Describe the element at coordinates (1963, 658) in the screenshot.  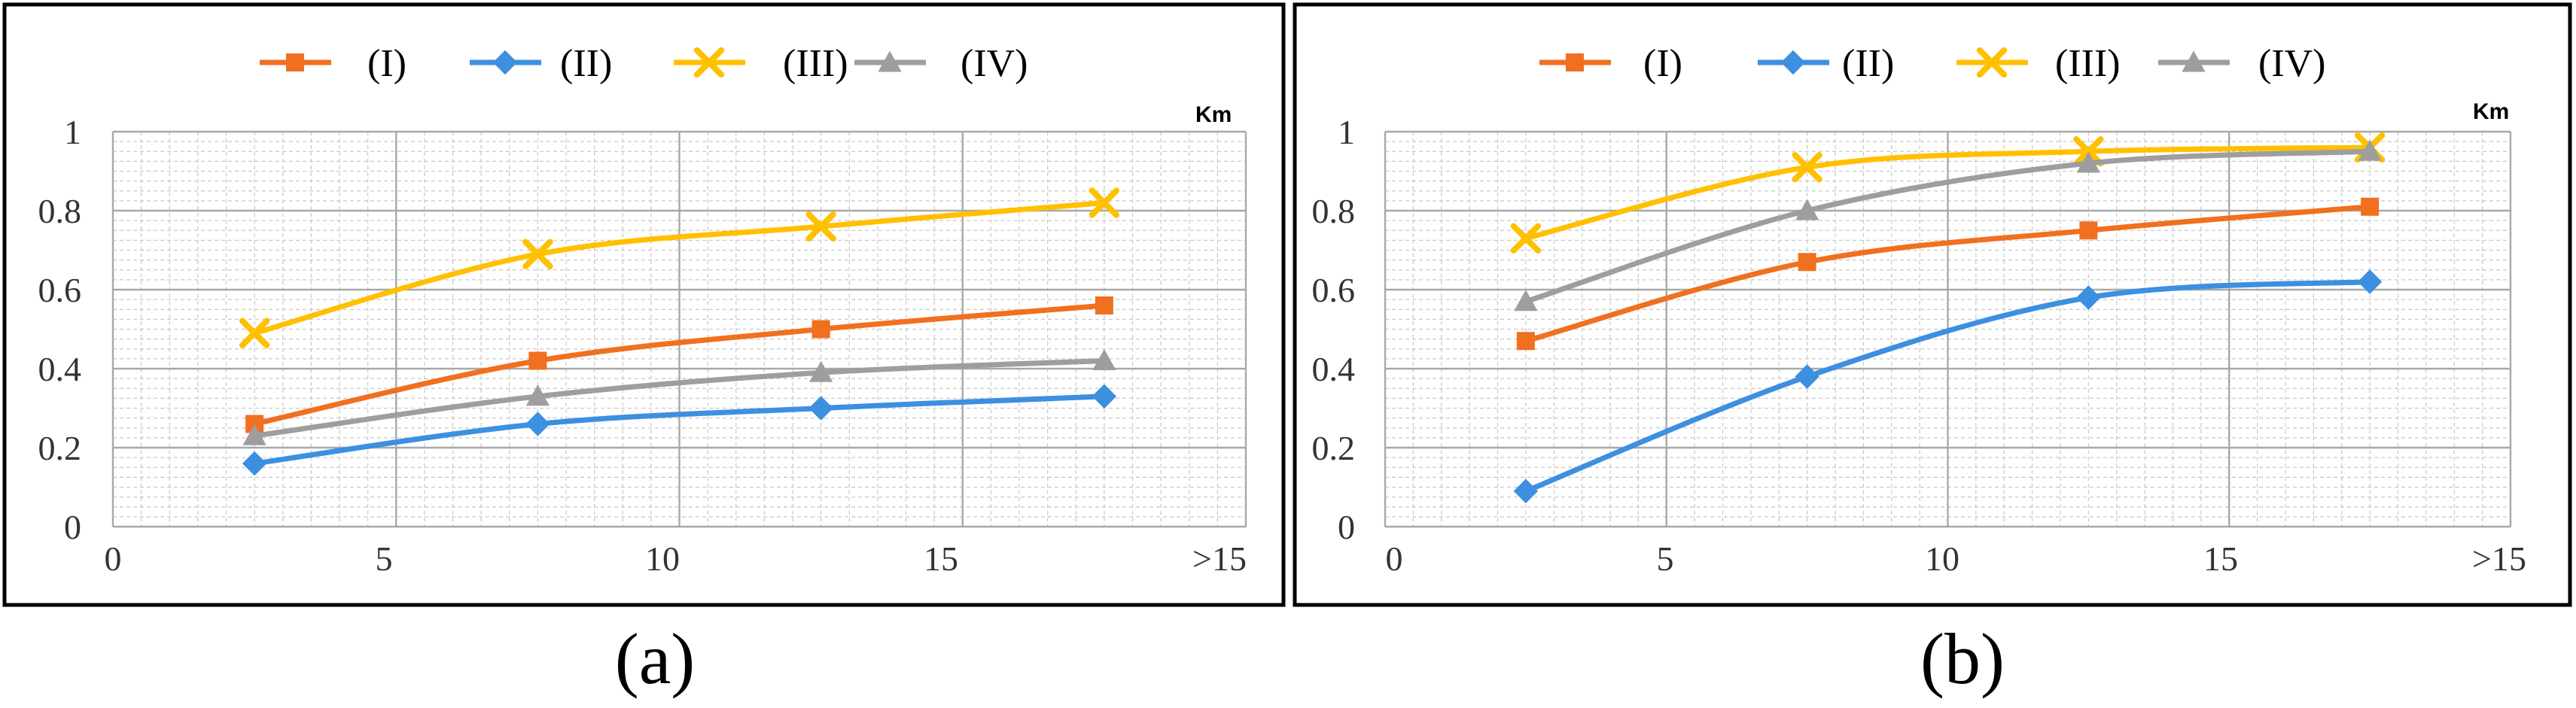
I see `panel-caption: (b)` at that location.